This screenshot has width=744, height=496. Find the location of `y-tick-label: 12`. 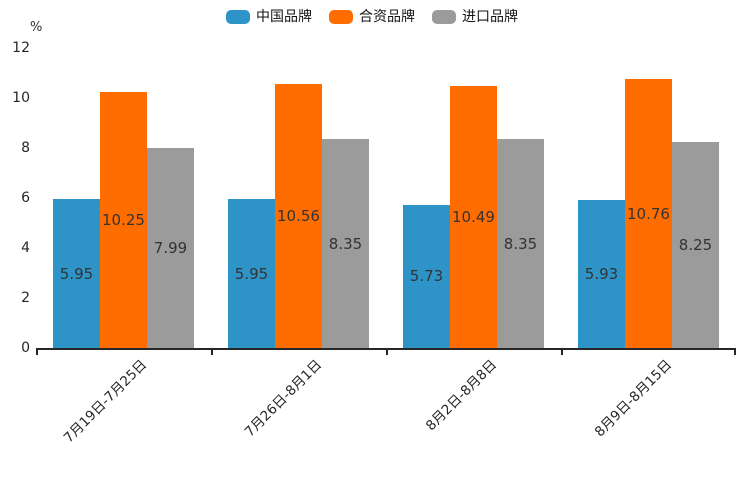

y-tick-label: 12 is located at coordinates (21, 48).